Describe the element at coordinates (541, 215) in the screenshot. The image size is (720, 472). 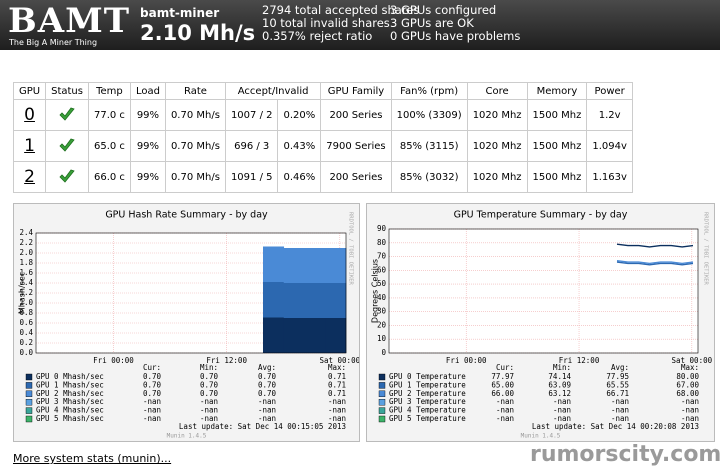
I see `graph-title: GPU Temperature Summary - by day` at that location.